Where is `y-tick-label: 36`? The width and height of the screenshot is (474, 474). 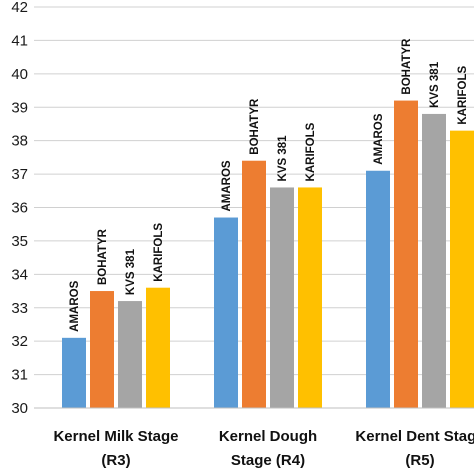 y-tick-label: 36 is located at coordinates (19, 208).